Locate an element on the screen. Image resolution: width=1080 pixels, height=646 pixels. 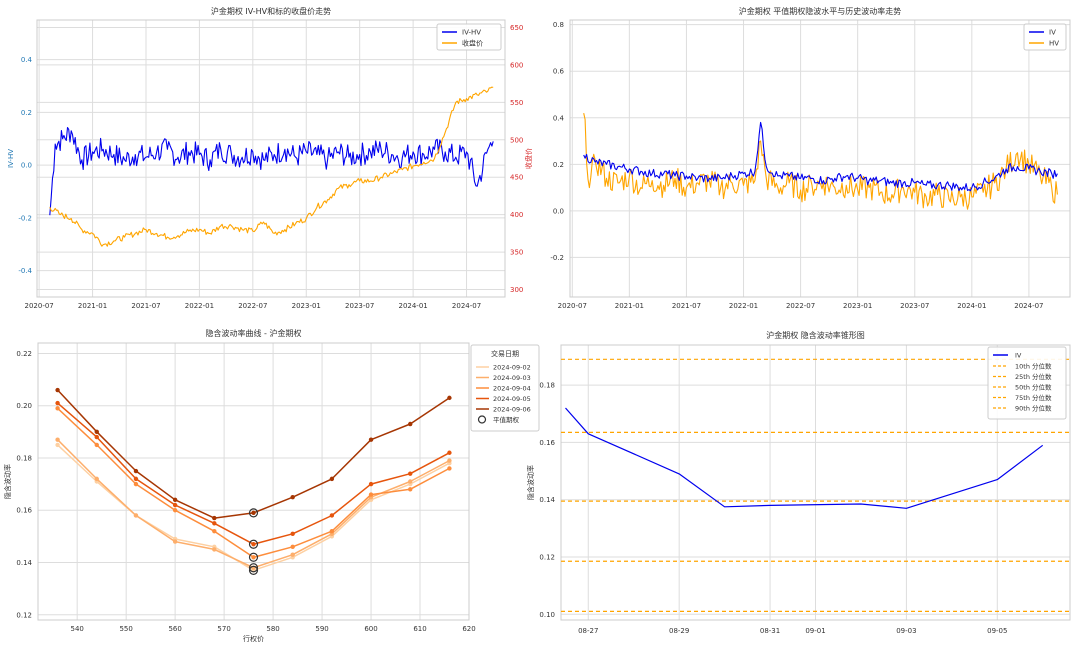
legend-label: 90th 分位数 is located at coordinates (1033, 408).